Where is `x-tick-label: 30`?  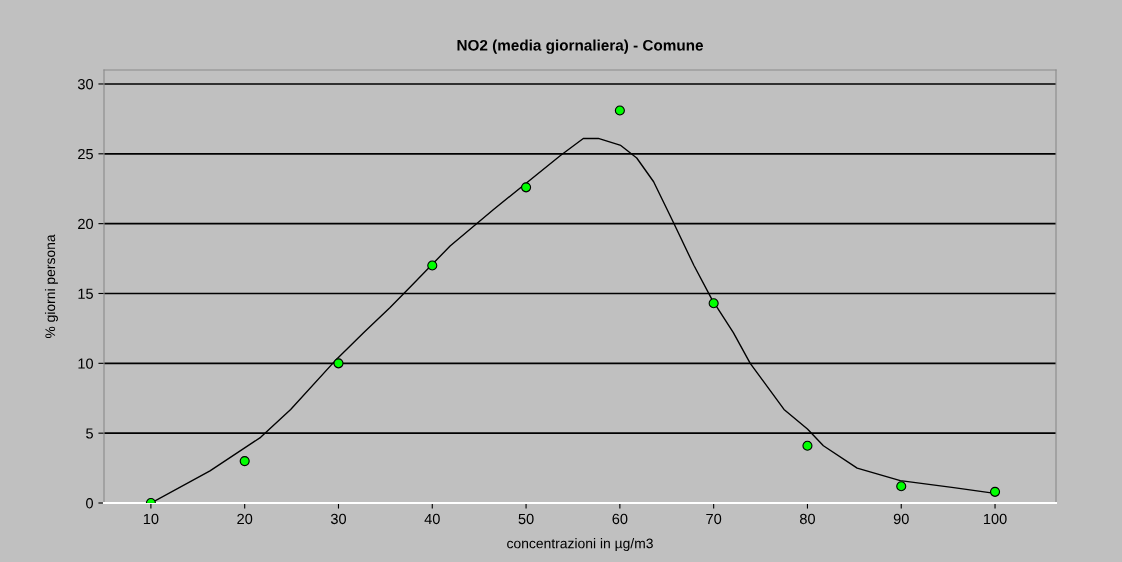
x-tick-label: 30 is located at coordinates (338, 519).